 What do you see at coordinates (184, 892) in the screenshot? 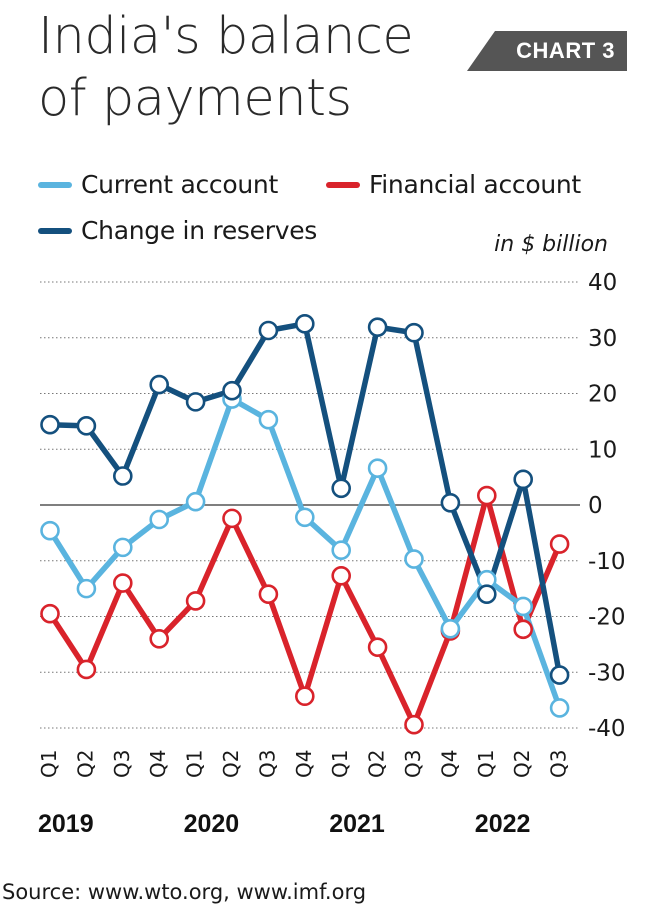
I see `source-note: Source: www.wto.org, www.imf.org` at bounding box center [184, 892].